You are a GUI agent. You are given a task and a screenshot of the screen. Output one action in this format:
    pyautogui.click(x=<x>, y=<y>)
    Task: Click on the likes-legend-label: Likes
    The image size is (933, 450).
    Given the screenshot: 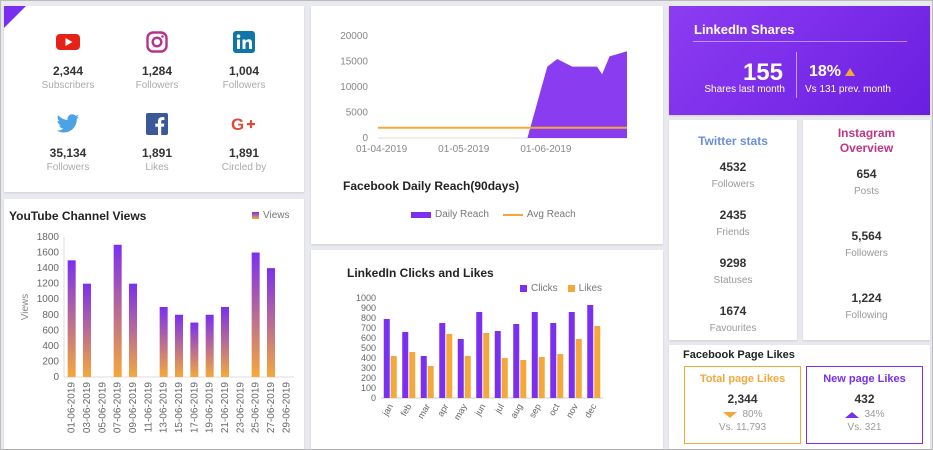 What is the action you would take?
    pyautogui.click(x=590, y=288)
    